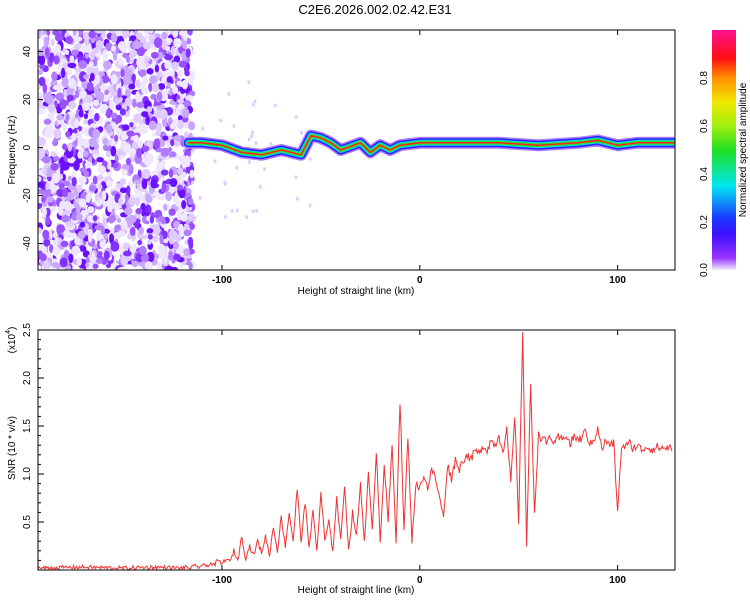 Image resolution: width=750 pixels, height=600 pixels. I want to click on ridge-band, so click(431, 145).